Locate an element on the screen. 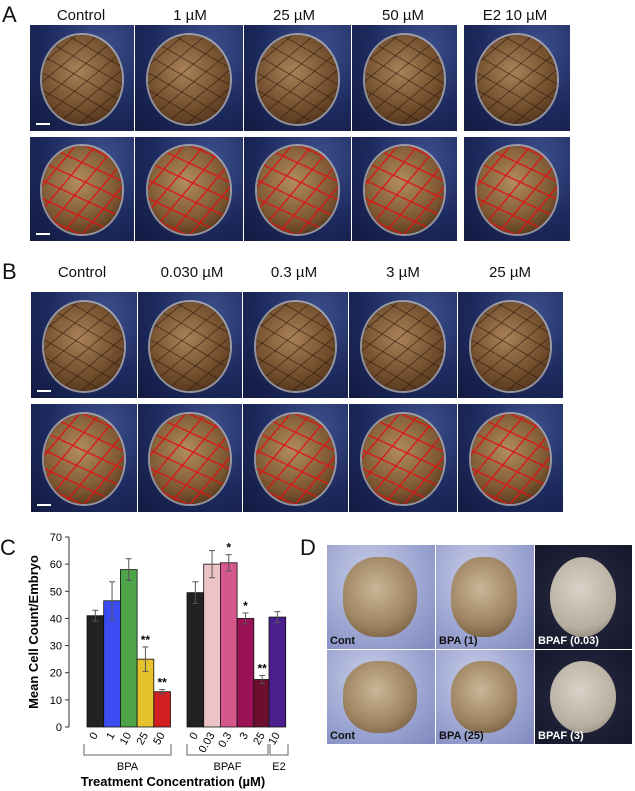  x-tick-label: 50 is located at coordinates (159, 739).